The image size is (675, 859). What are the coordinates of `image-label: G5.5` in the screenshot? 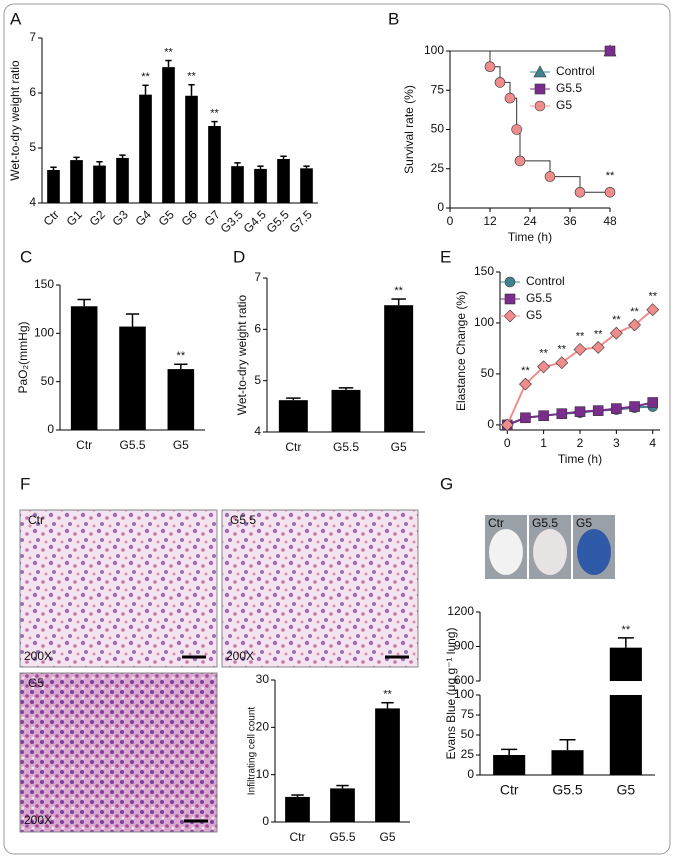 It's located at (545, 523).